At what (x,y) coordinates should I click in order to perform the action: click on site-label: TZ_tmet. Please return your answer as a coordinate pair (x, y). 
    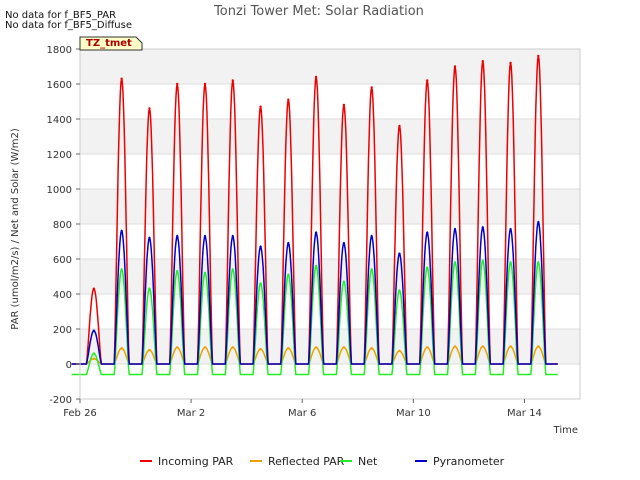
    Looking at the image, I should click on (109, 43).